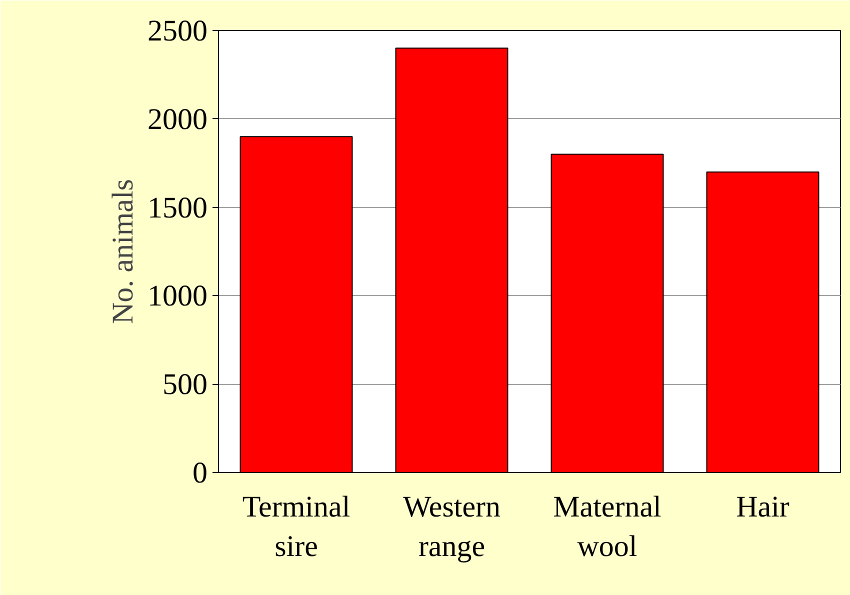  Describe the element at coordinates (178, 296) in the screenshot. I see `y-tick-label: 1000` at that location.